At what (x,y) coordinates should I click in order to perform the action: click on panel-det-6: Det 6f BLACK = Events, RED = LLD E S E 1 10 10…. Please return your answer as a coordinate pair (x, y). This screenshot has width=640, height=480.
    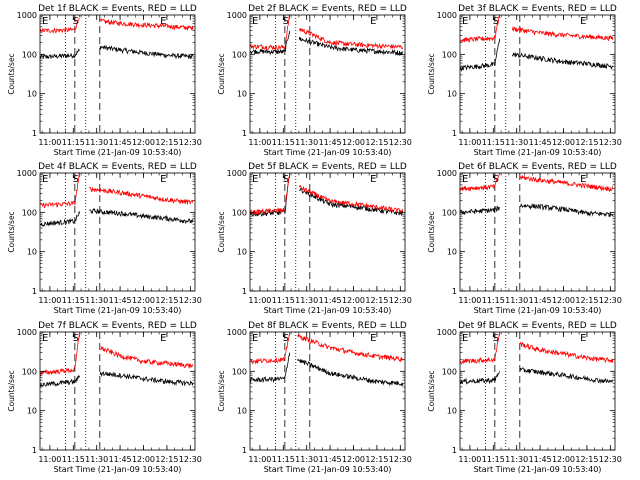
    Looking at the image, I should click on (524, 238).